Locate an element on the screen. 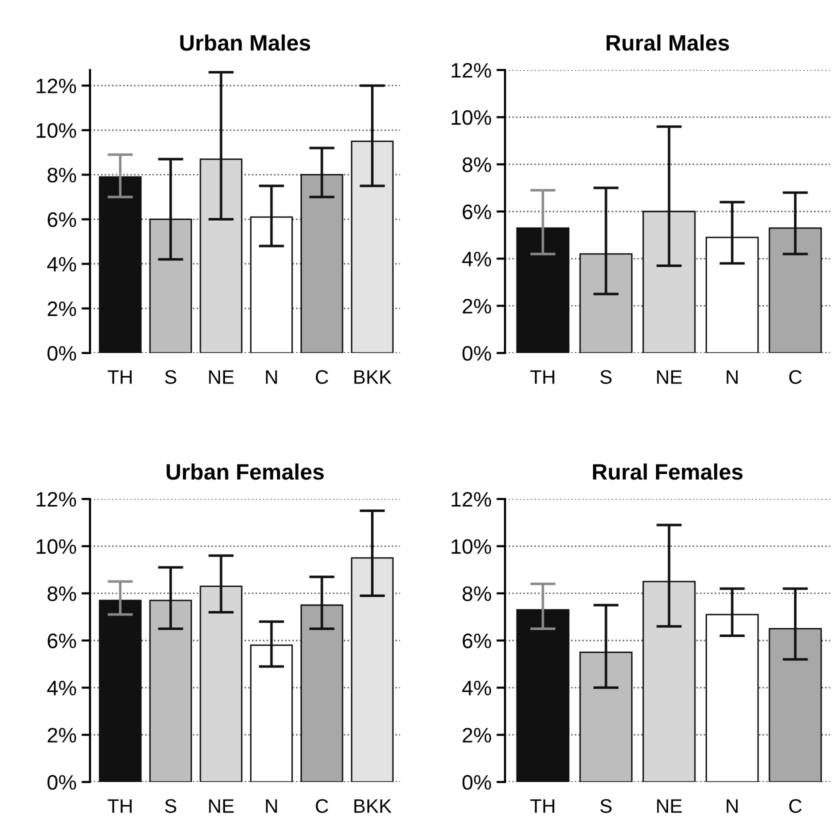 This screenshot has height=834, width=833. chart-title: Urban Females is located at coordinates (245, 471).